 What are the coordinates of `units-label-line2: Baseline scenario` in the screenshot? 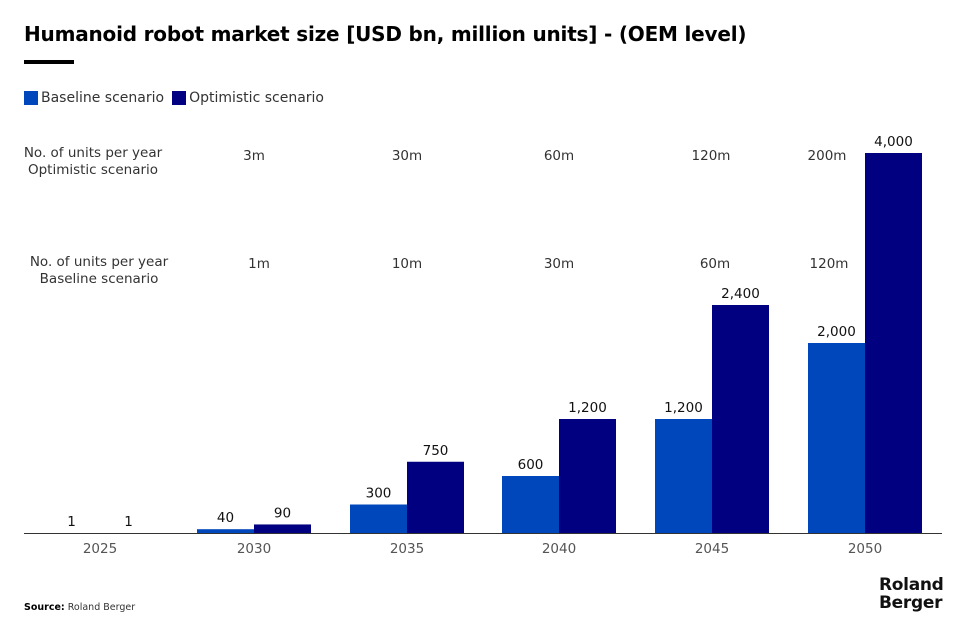 It's located at (99, 279).